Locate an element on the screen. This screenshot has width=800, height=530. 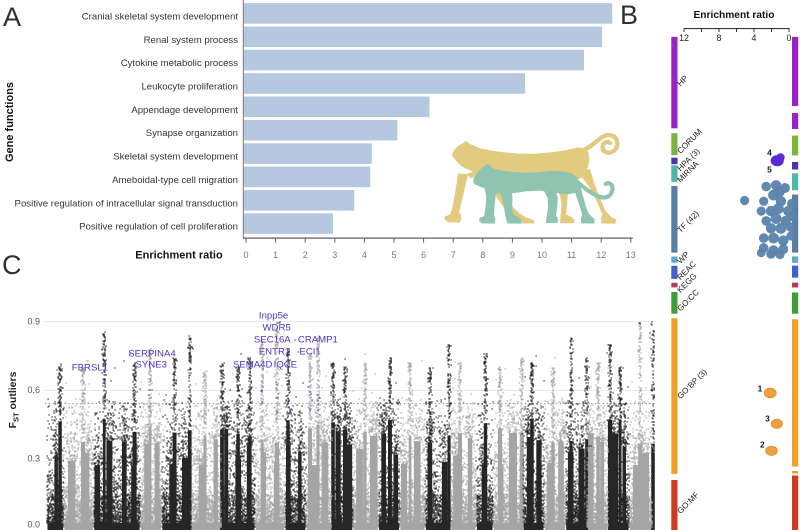
svg-text: Gene functions is located at coordinates (10, 122).